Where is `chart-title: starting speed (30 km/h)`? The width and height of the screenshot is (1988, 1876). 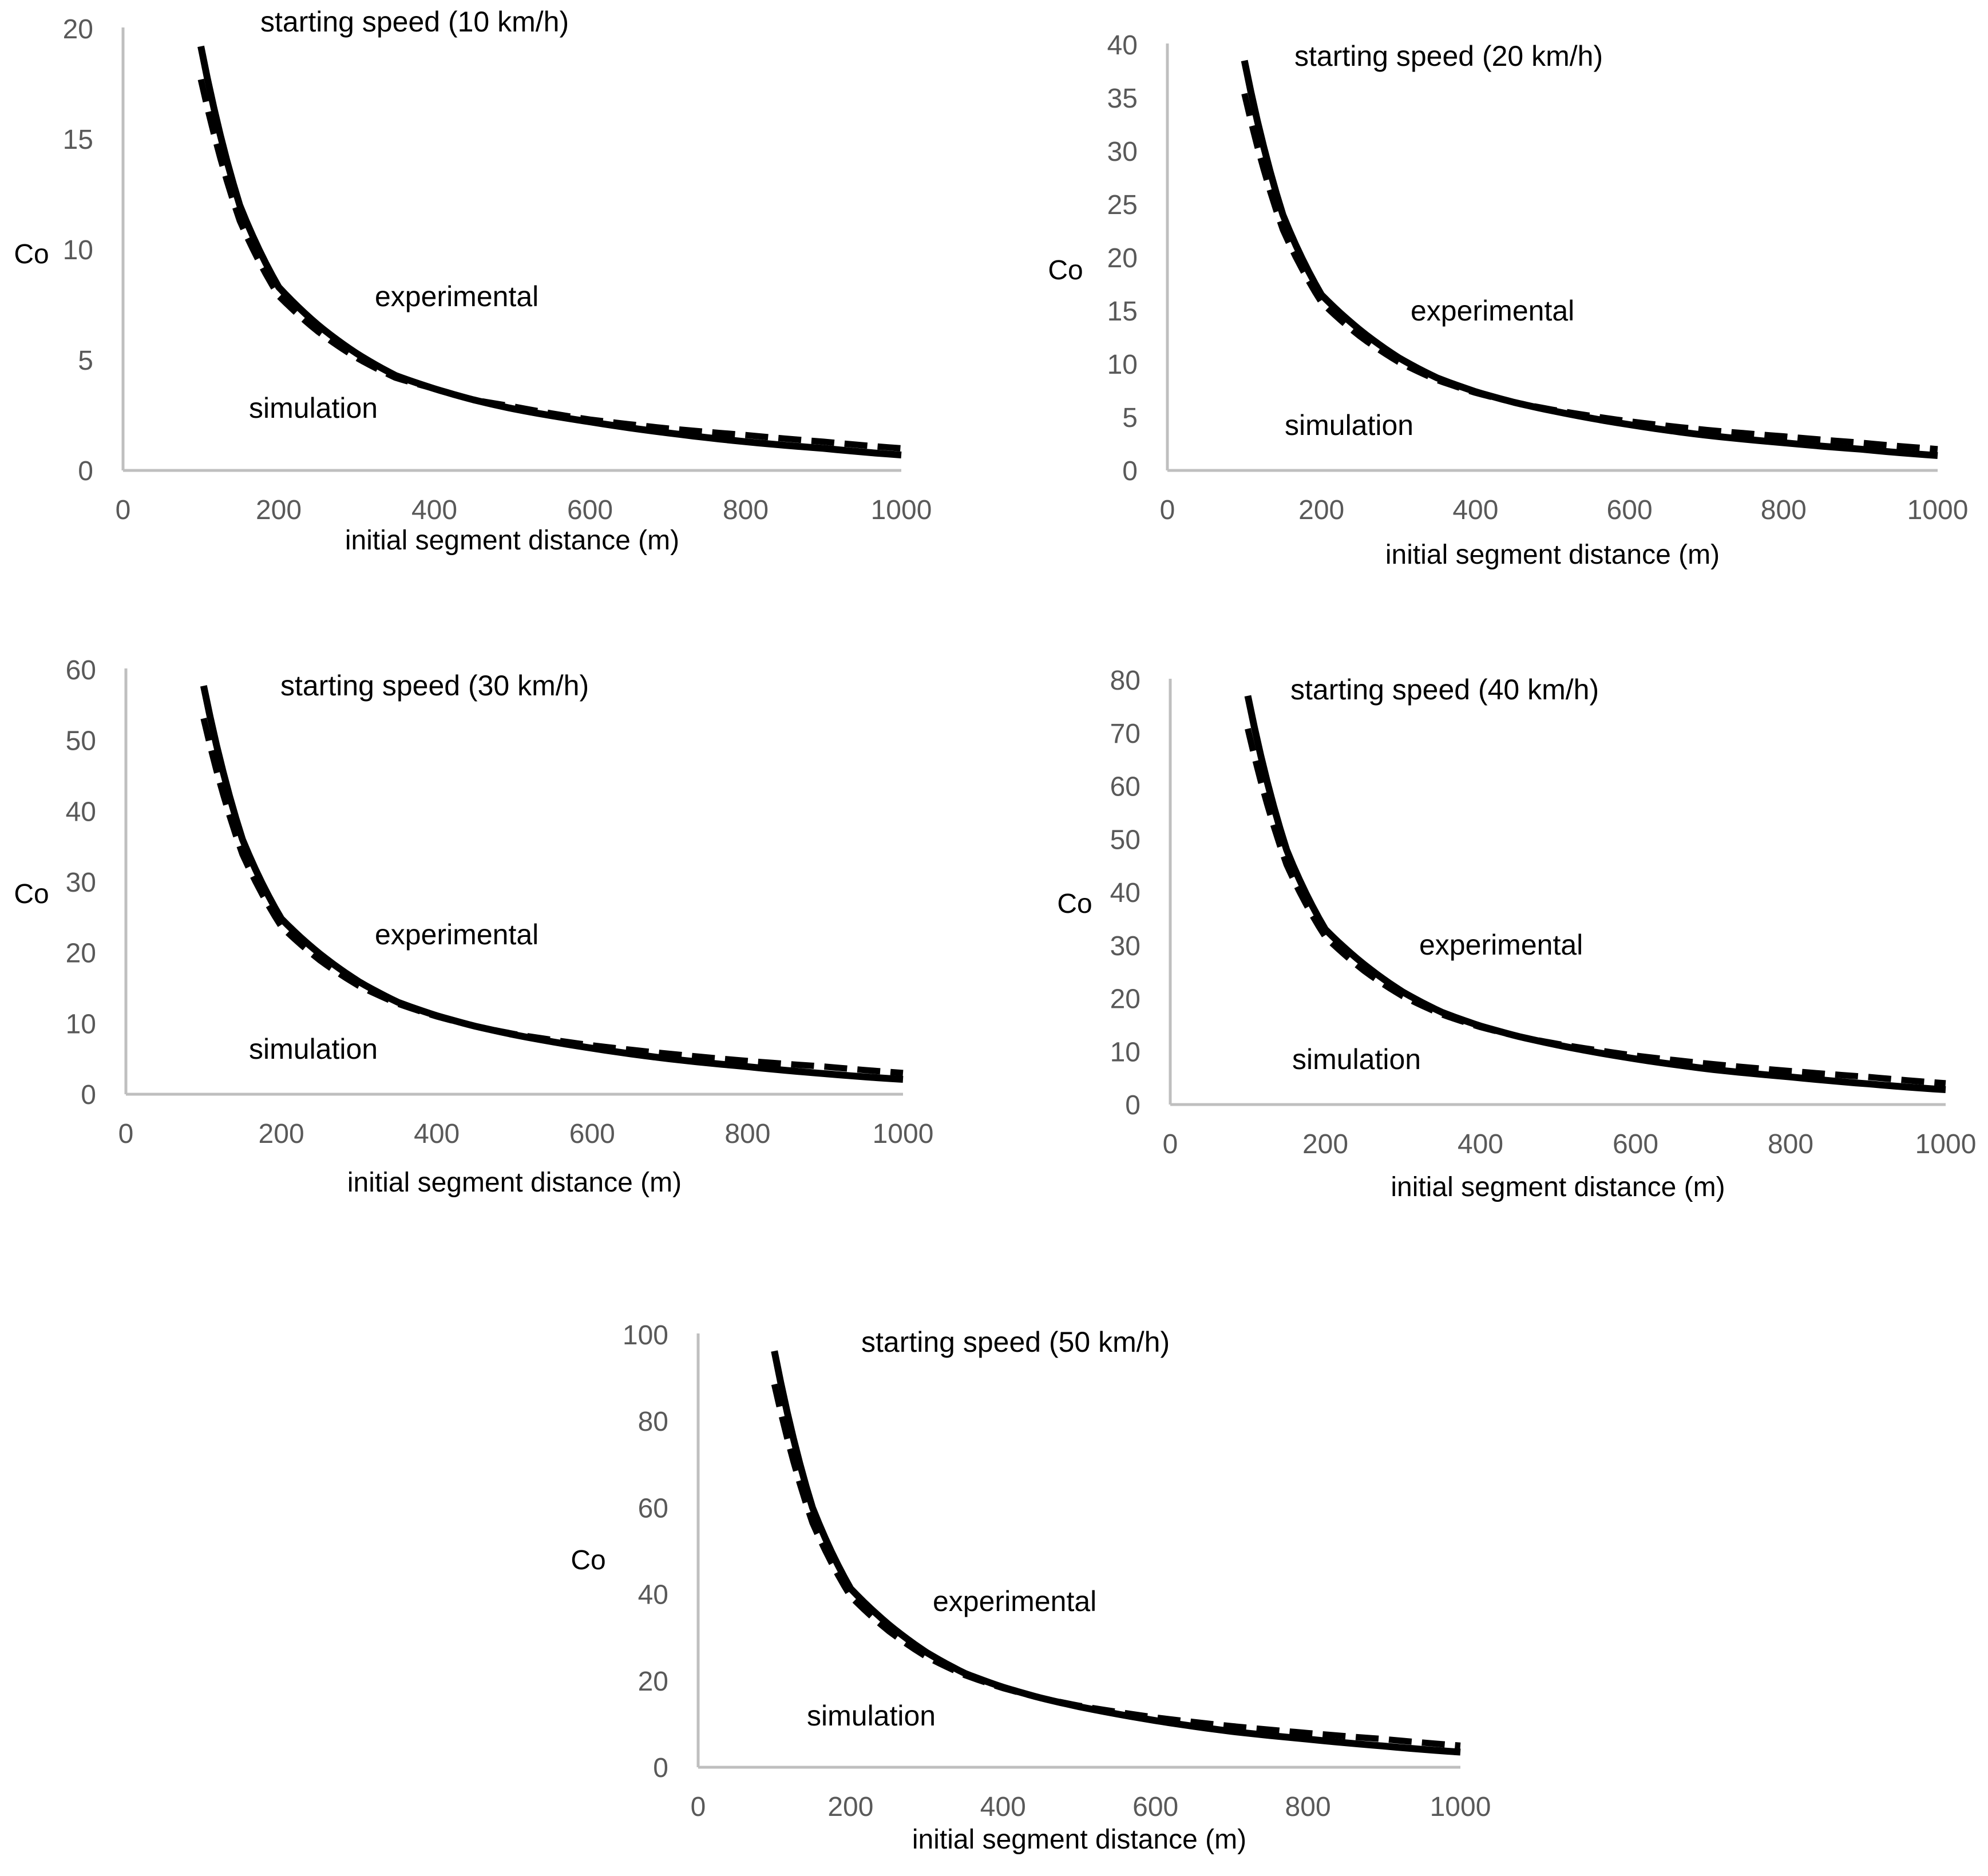
chart-title: starting speed (30 km/h) is located at coordinates (435, 686).